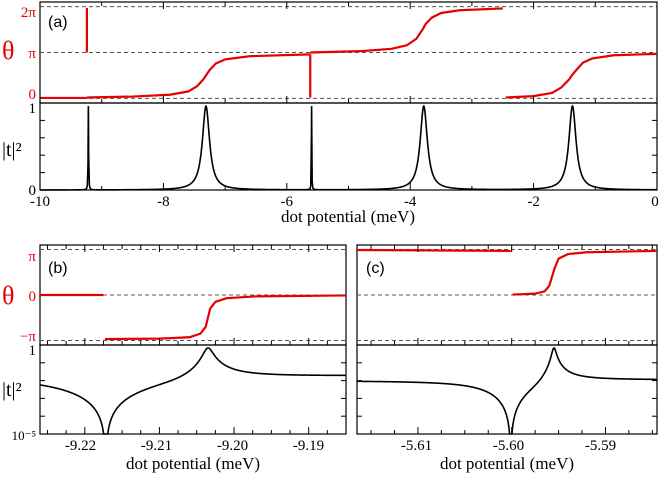 The height and width of the screenshot is (478, 664). What do you see at coordinates (33, 95) in the screenshot?
I see `panel-a-ytick-0: 0` at bounding box center [33, 95].